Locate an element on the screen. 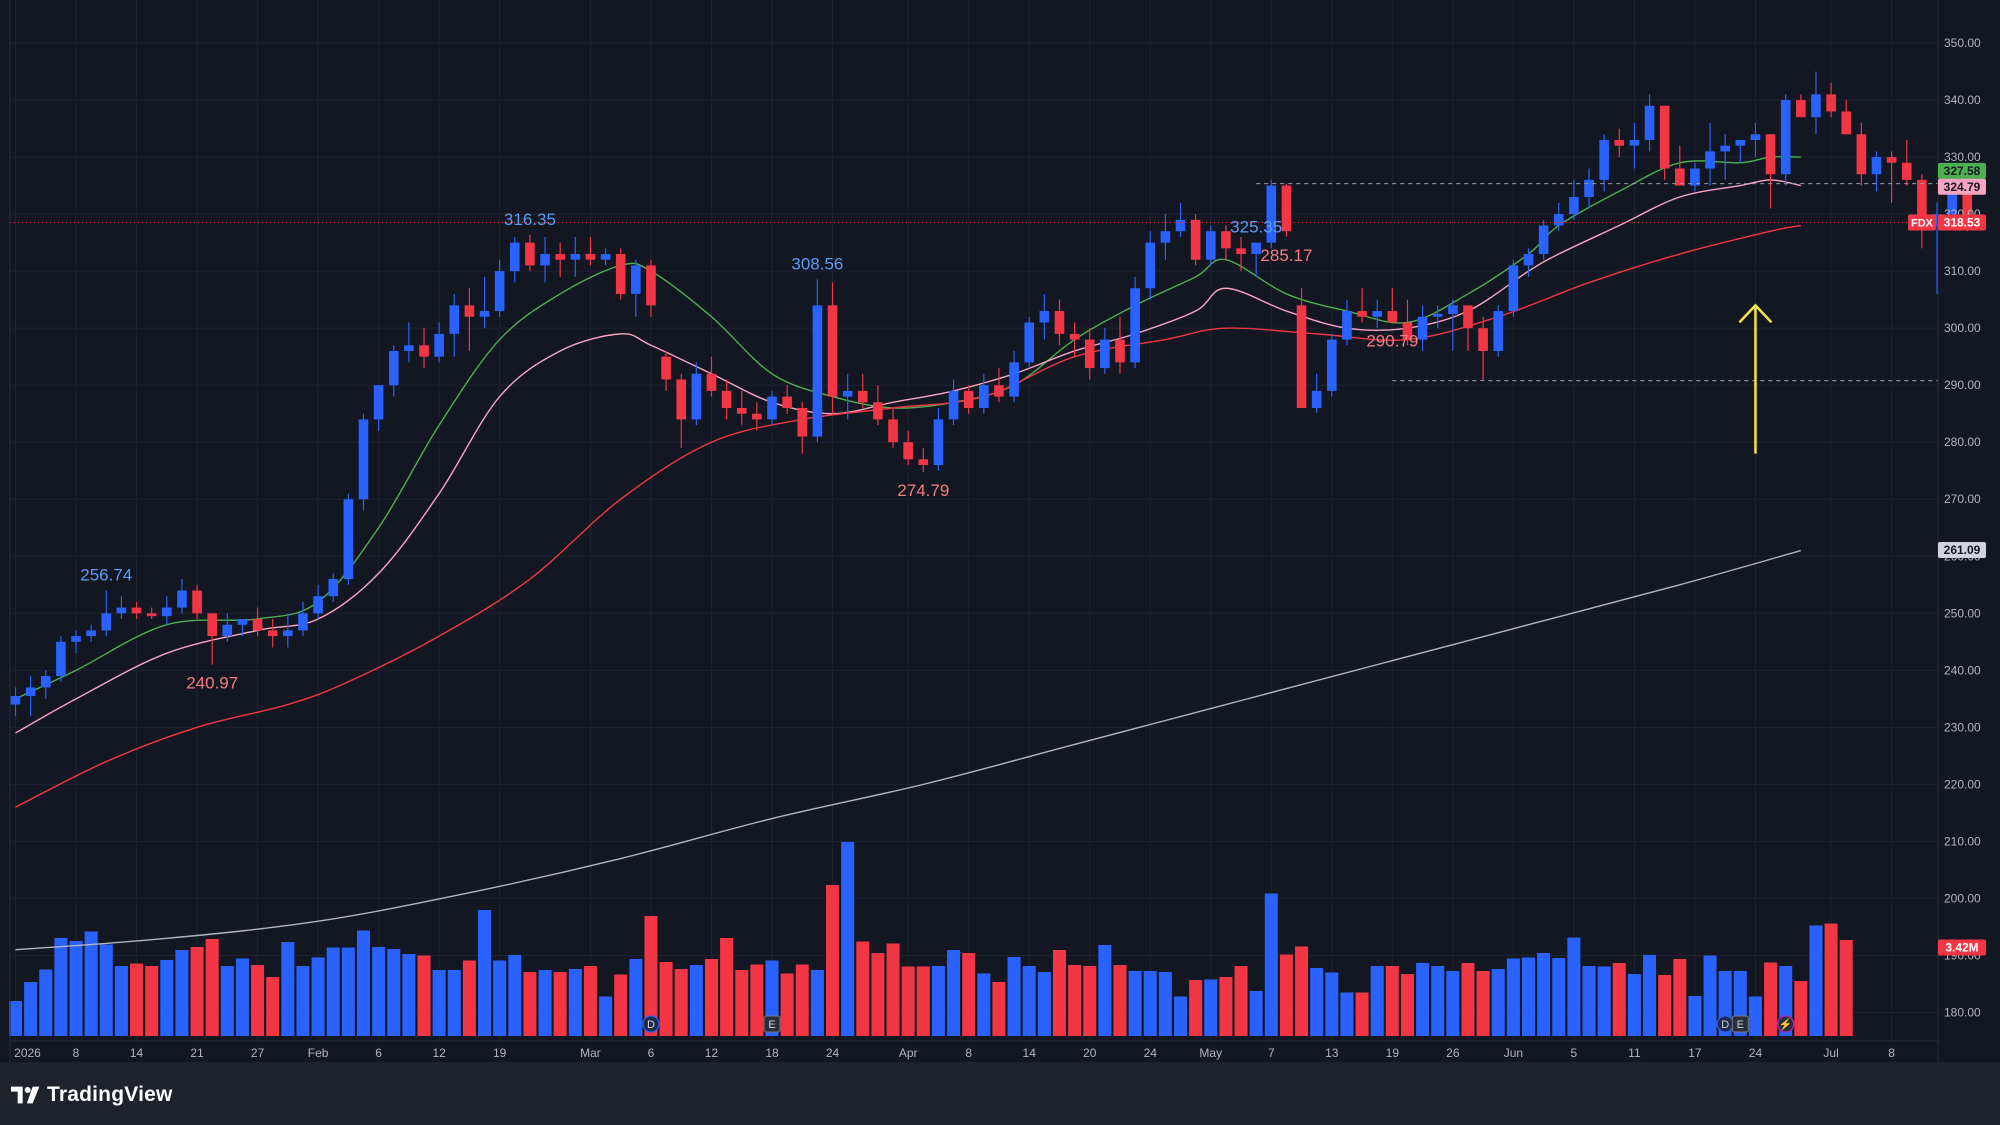 This screenshot has width=2000, height=1125. y-axis-tick-label: 270.00 is located at coordinates (1962, 499).